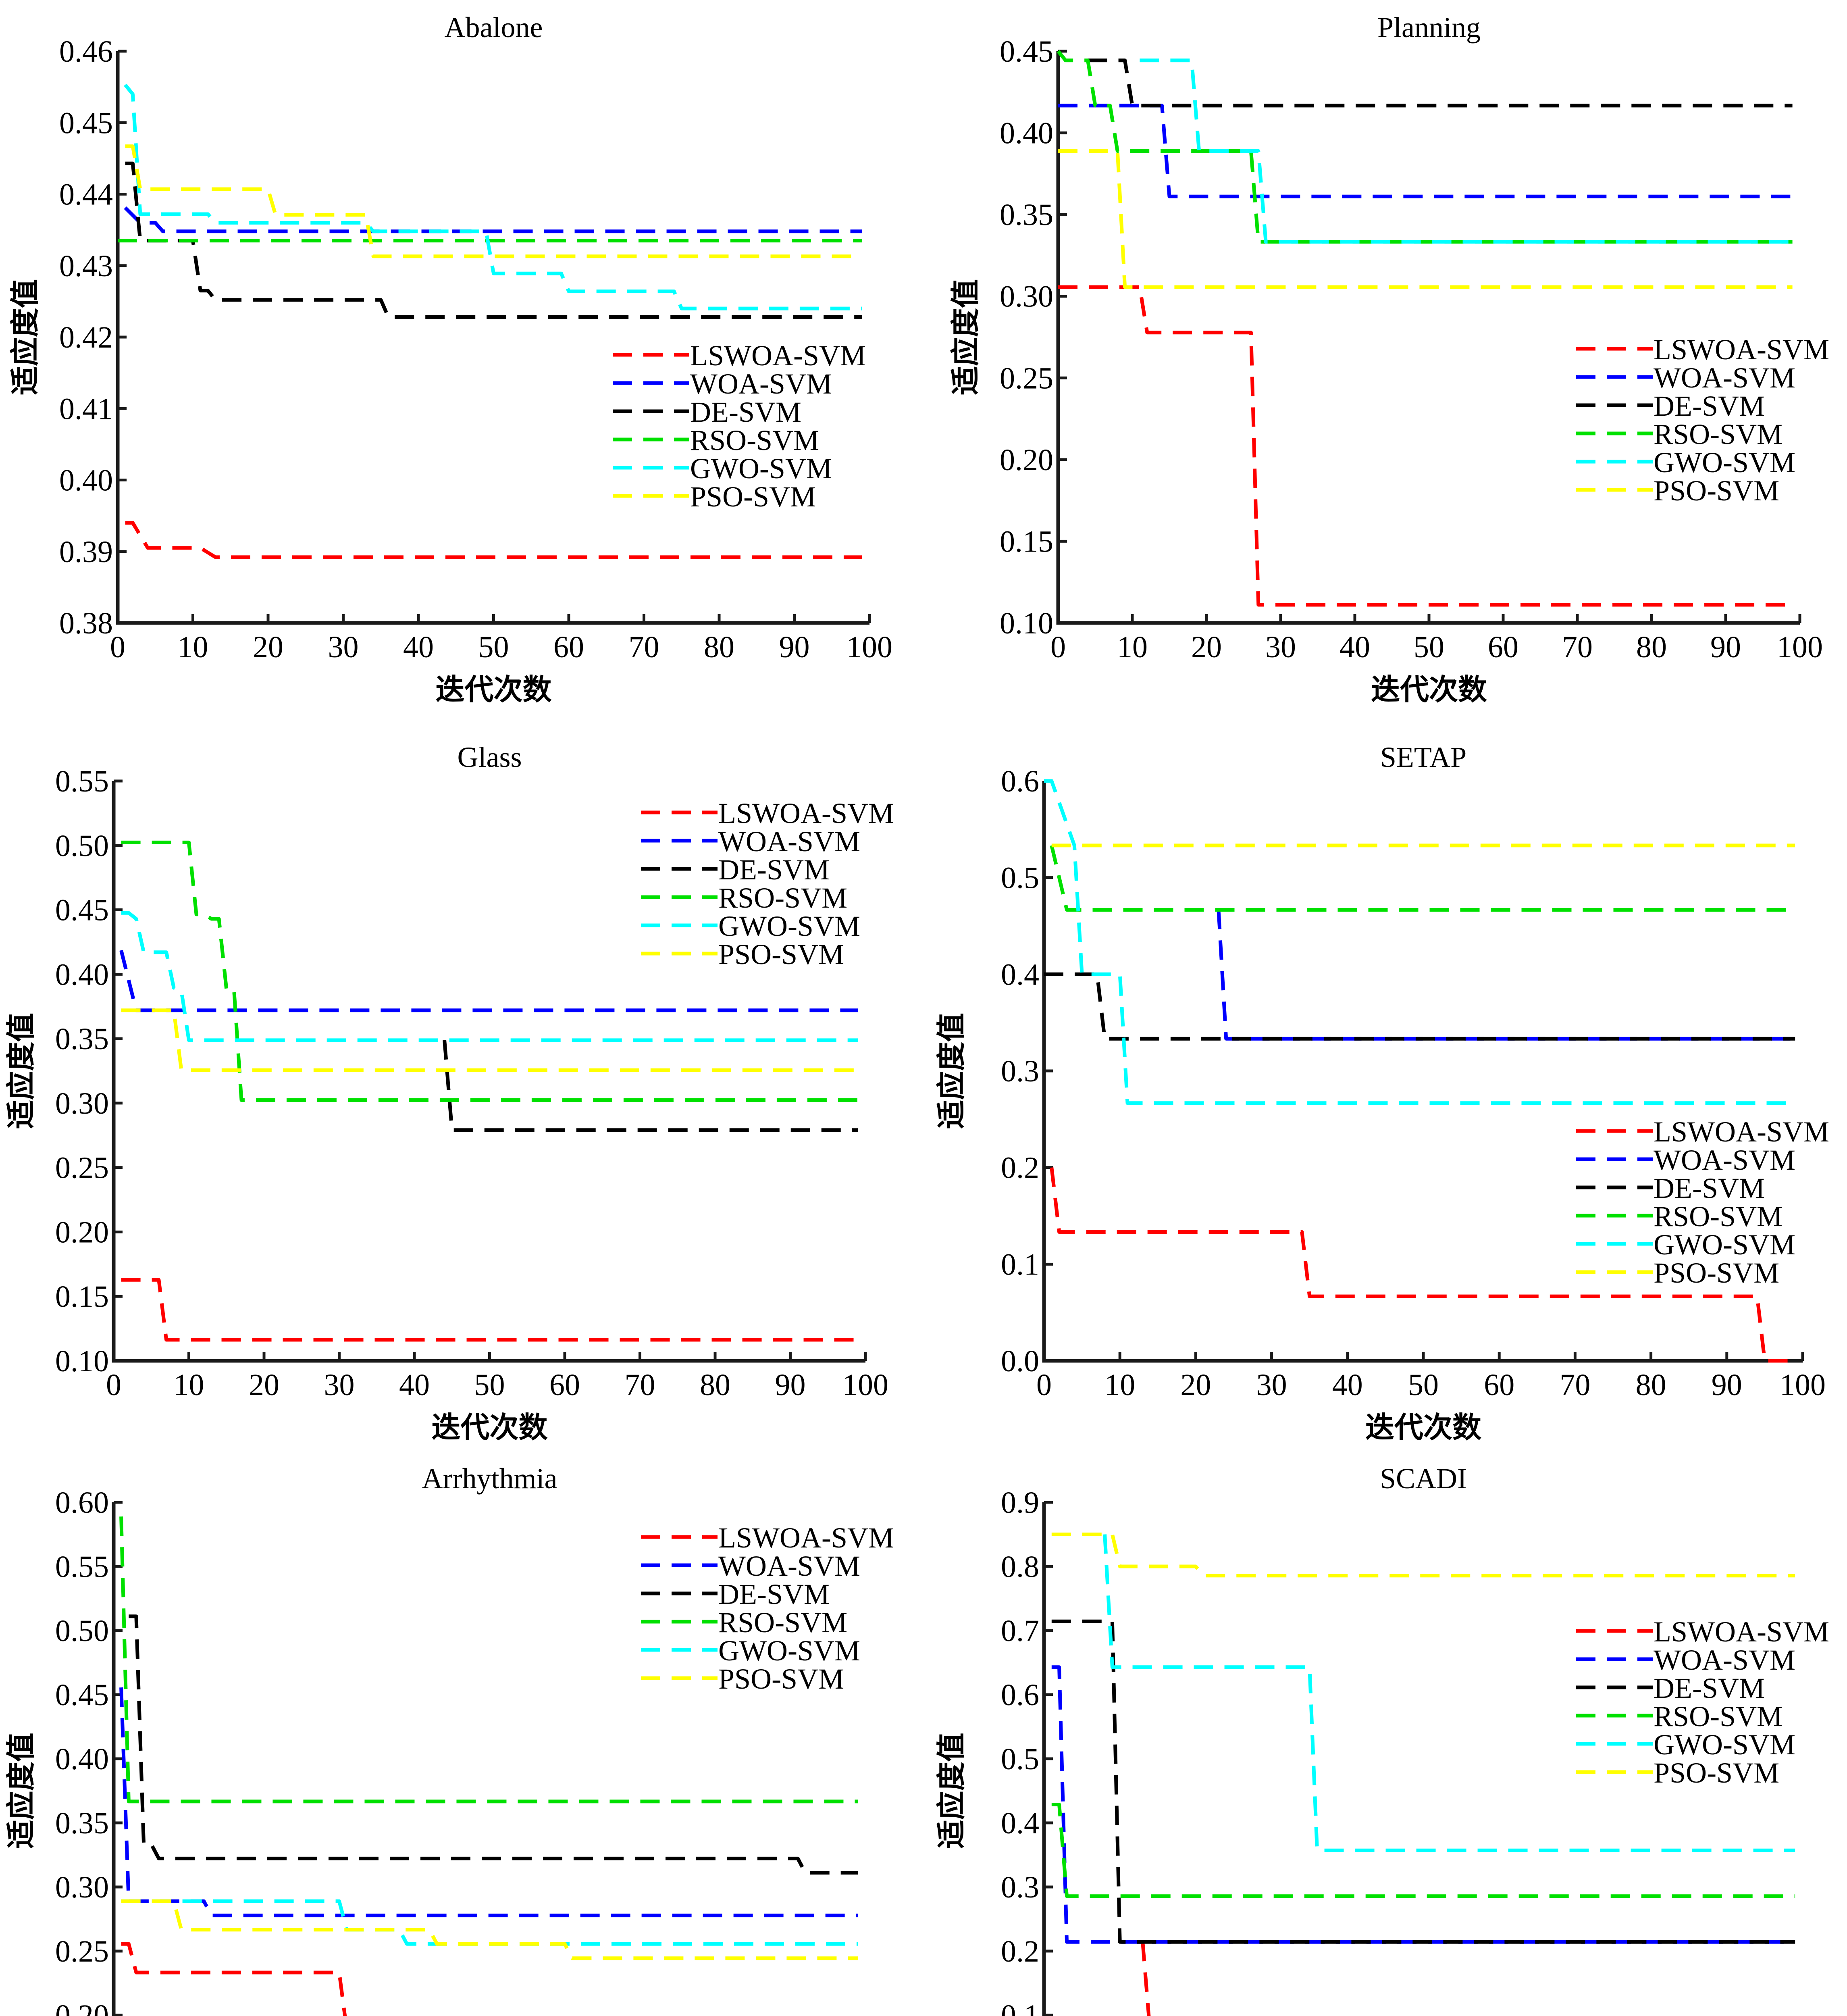 This screenshot has width=1847, height=2016. What do you see at coordinates (1020, 1695) in the screenshot?
I see `y-tick-label: 0.6` at bounding box center [1020, 1695].